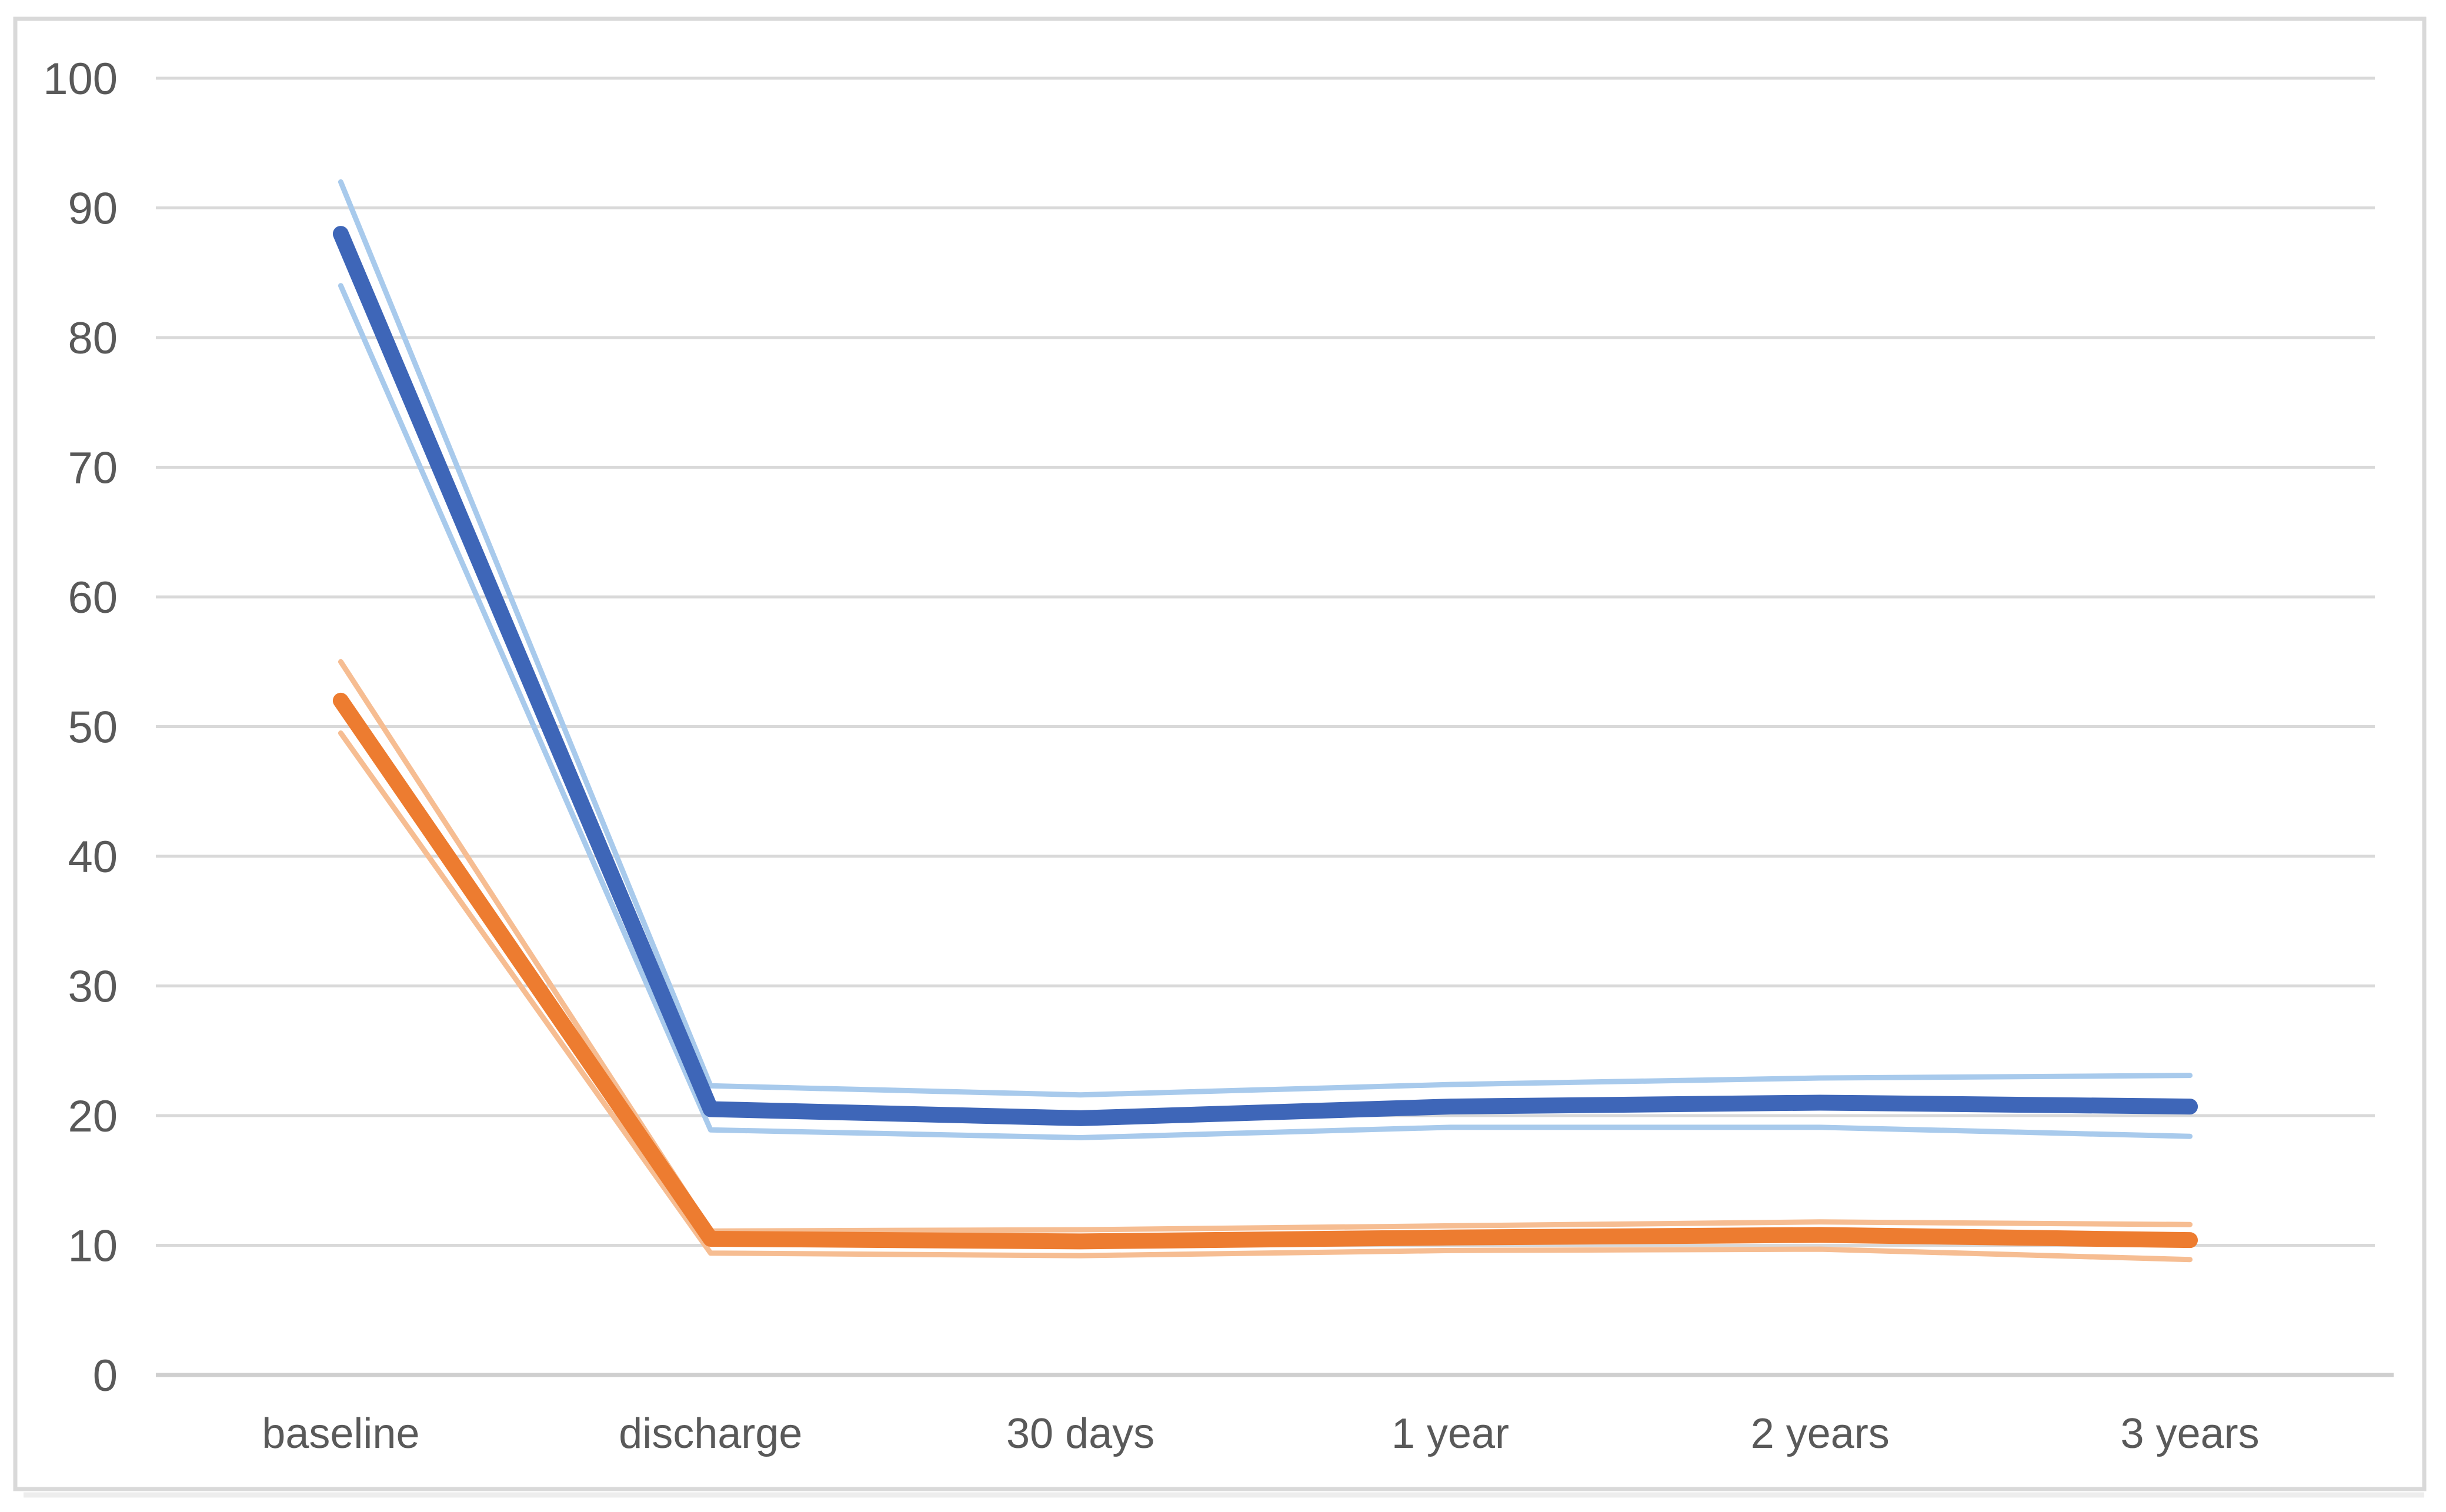 The image size is (2446, 1512). Describe the element at coordinates (93, 1246) in the screenshot. I see `y-tick-label: 10` at that location.